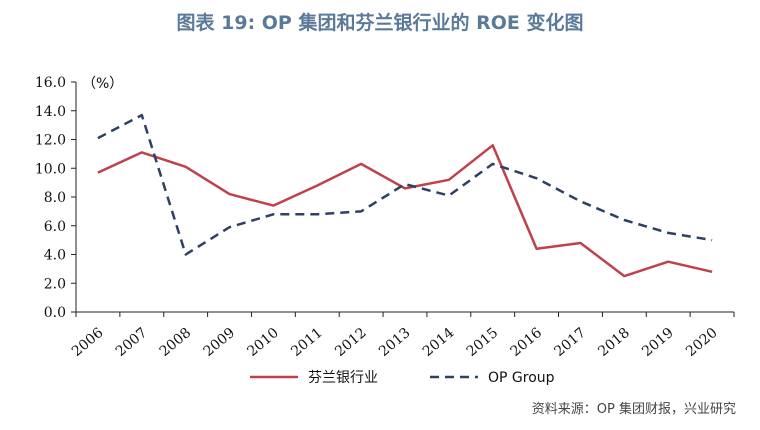  What do you see at coordinates (132, 342) in the screenshot?
I see `x-tick-label: 2007` at bounding box center [132, 342].